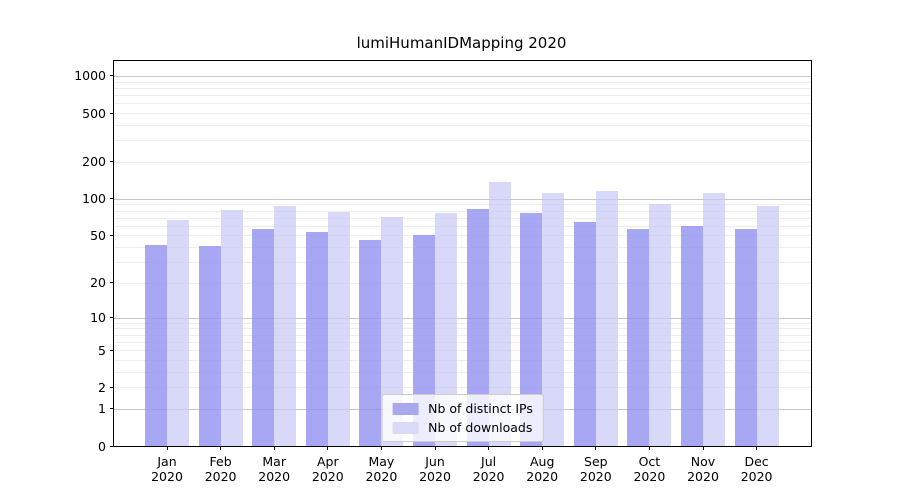  I want to click on legend-label-downloads: Nb of downloads, so click(480, 427).